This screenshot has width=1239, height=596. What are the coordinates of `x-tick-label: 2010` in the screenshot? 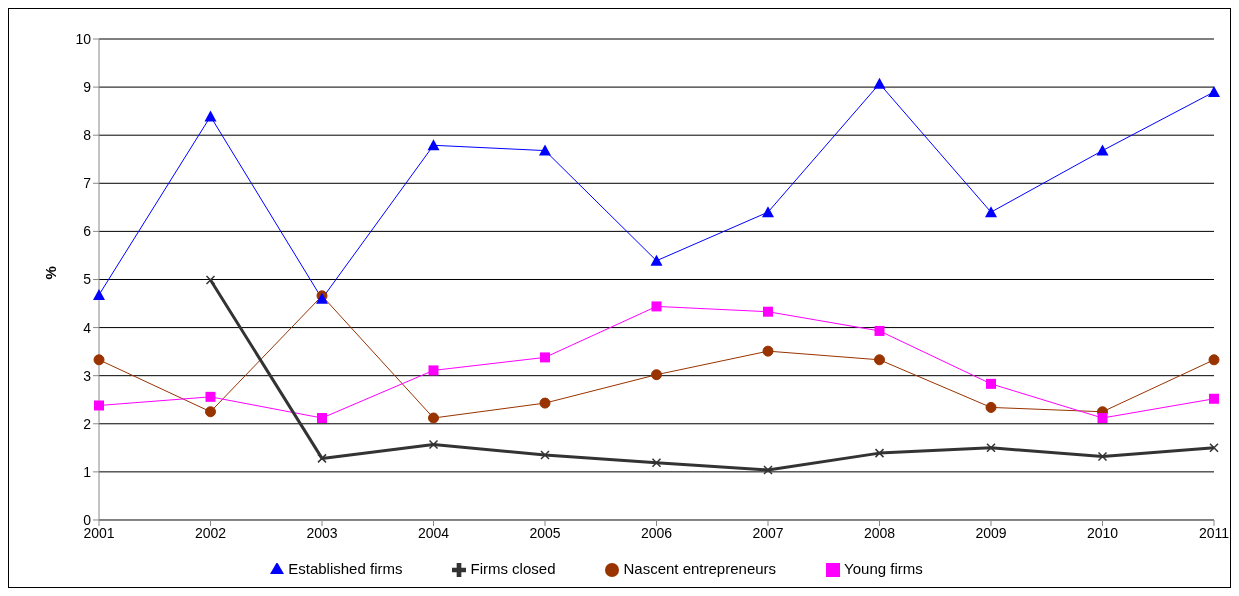 It's located at (1102, 532).